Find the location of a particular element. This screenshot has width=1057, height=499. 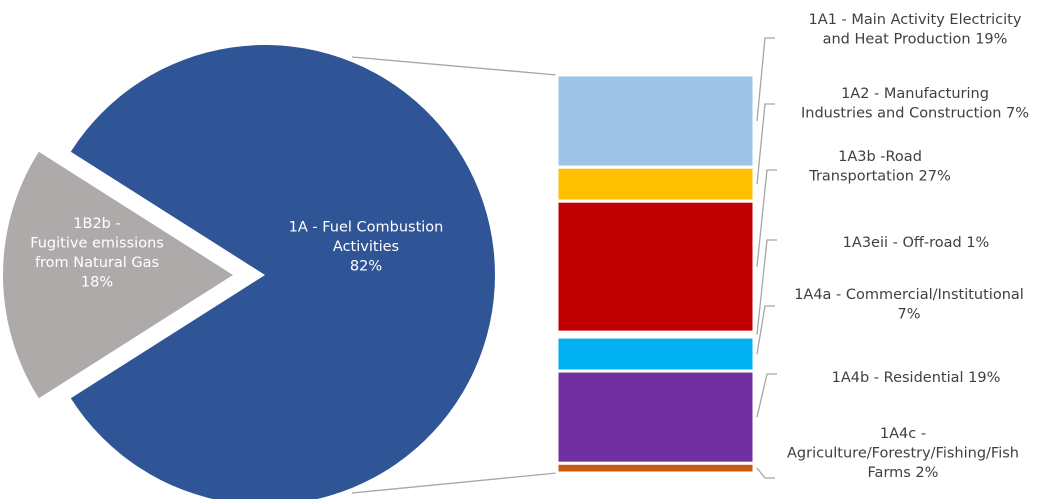

bar-segment-1A1 is located at coordinates (655, 121).